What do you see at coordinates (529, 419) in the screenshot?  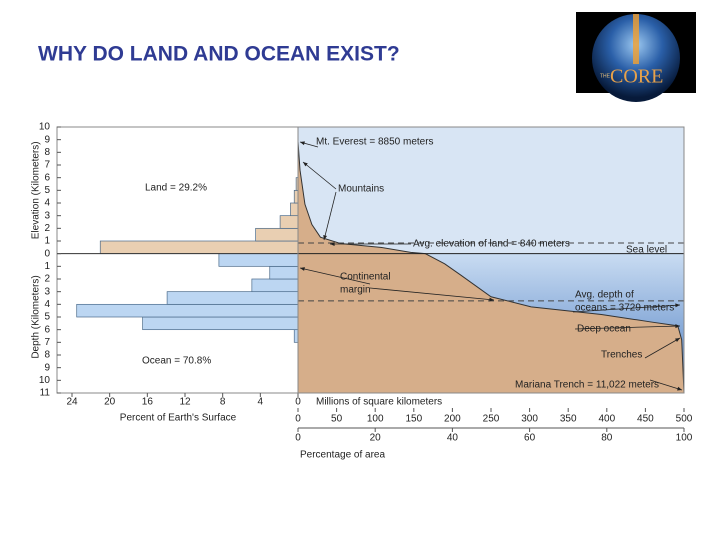 I see `x-tick-label: 300` at bounding box center [529, 419].